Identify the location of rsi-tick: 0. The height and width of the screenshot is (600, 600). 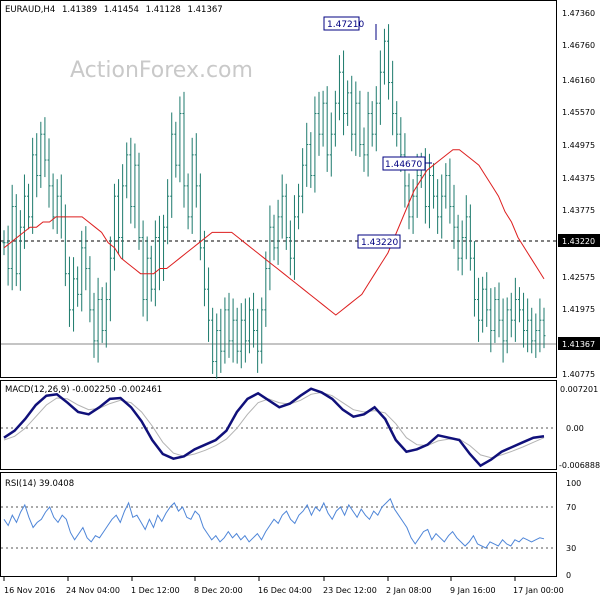
(568, 575).